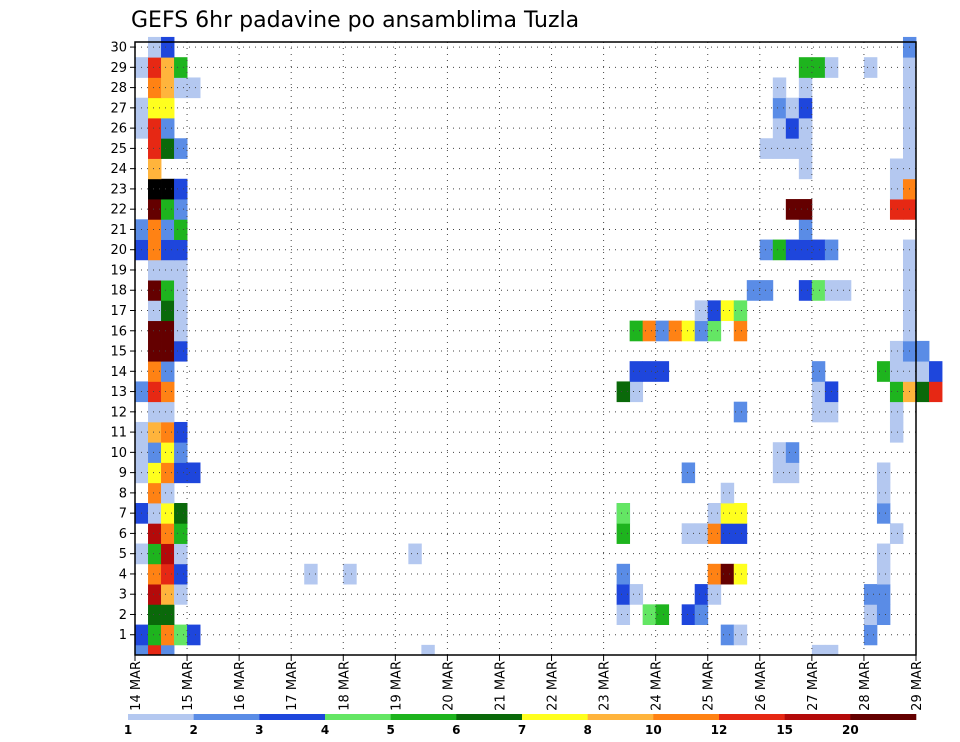 This screenshot has width=960, height=742. Describe the element at coordinates (188, 686) in the screenshot. I see `x-tick-label: 15 MAR` at that location.